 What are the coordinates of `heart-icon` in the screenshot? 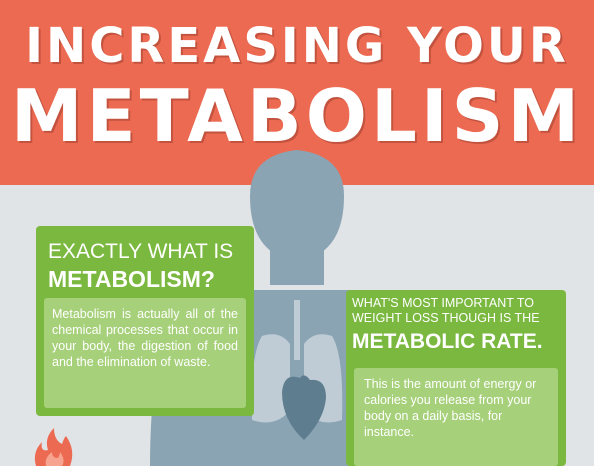 It's located at (304, 407).